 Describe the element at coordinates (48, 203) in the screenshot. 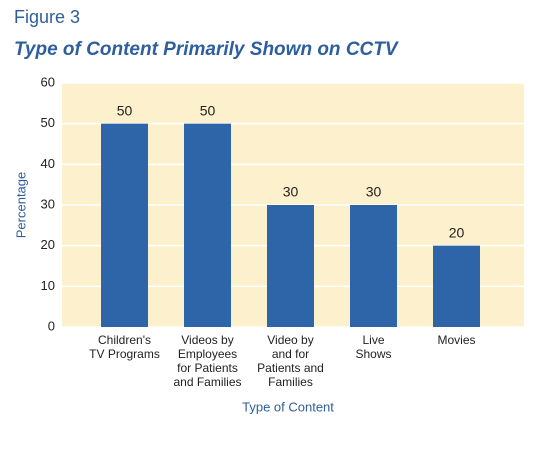

I see `y-tick-label: 30` at that location.